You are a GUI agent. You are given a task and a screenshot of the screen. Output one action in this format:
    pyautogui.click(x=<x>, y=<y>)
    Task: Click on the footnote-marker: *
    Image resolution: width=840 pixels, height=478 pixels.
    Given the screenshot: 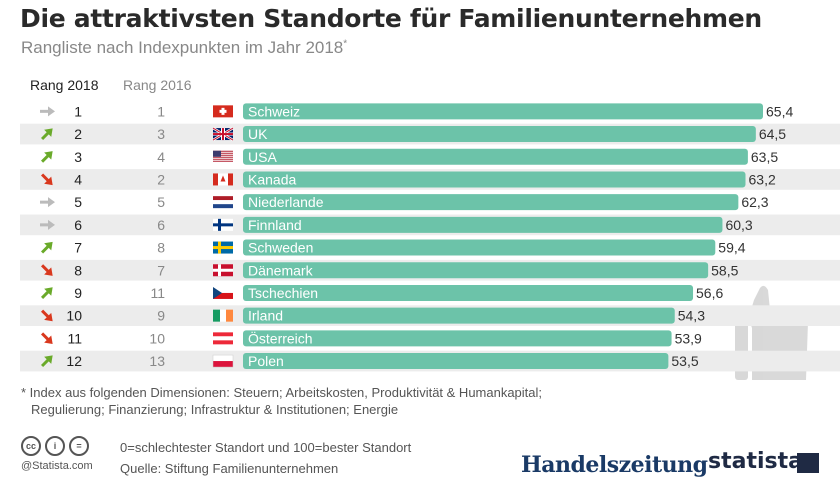 What is the action you would take?
    pyautogui.click(x=345, y=44)
    